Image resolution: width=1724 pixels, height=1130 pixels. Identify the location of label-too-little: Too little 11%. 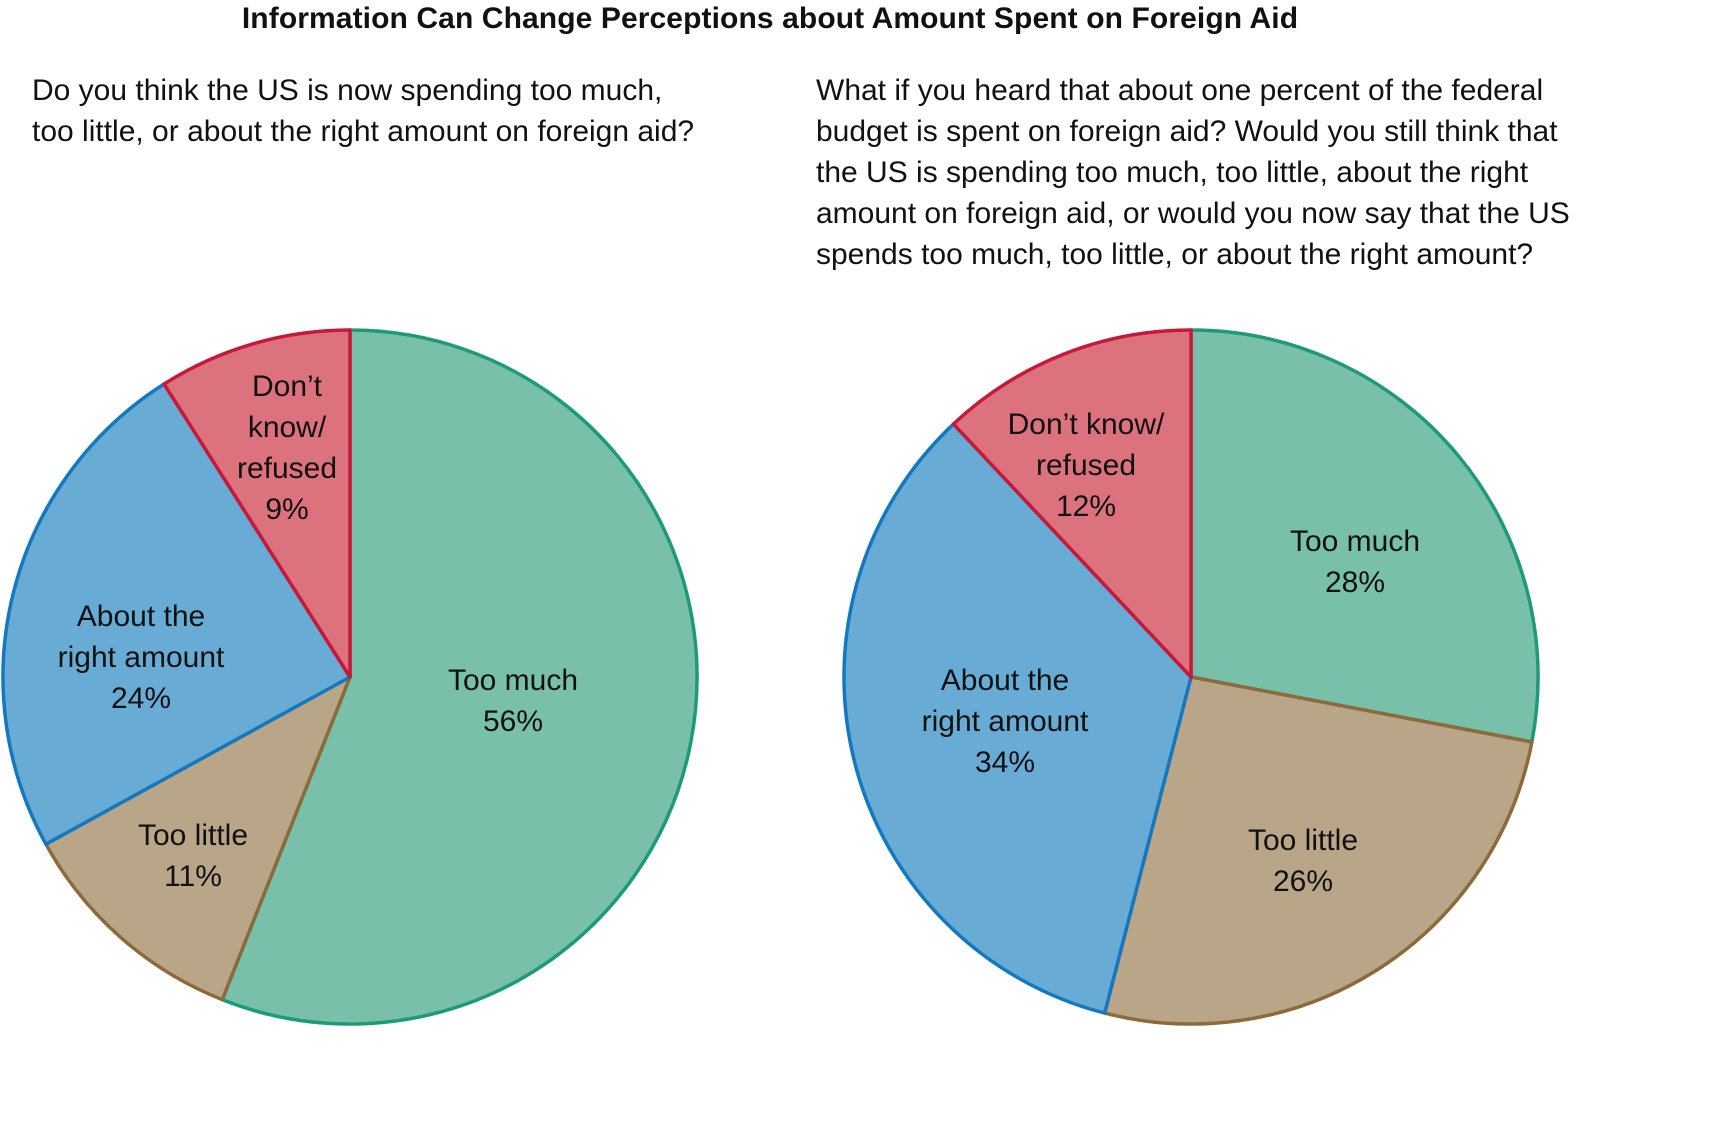
(193, 856).